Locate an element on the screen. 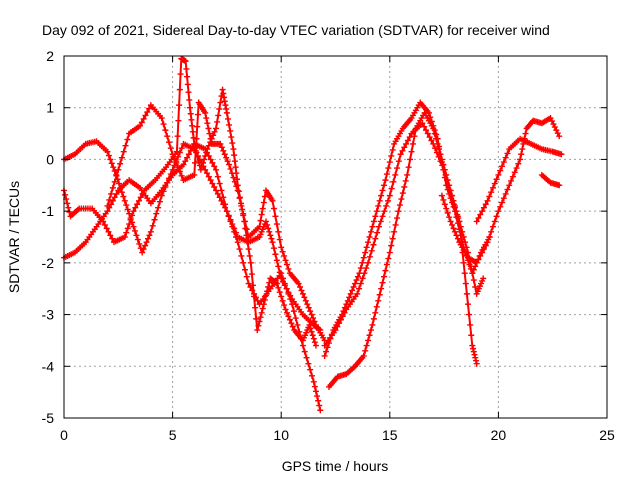 The width and height of the screenshot is (640, 480). y-axis-title: SDTVAR / TECUs is located at coordinates (14, 237).